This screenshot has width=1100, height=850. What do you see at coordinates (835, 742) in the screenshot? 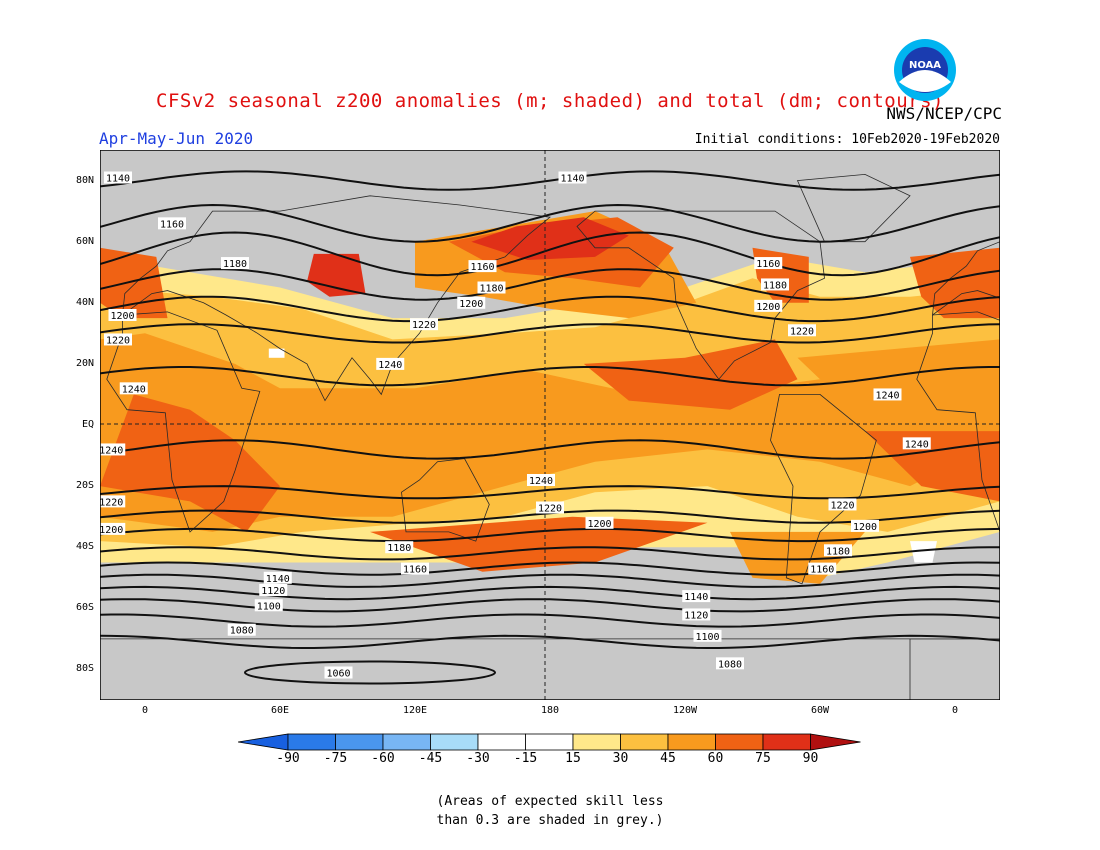
I see `colorbar-arrow-right` at bounding box center [835, 742].